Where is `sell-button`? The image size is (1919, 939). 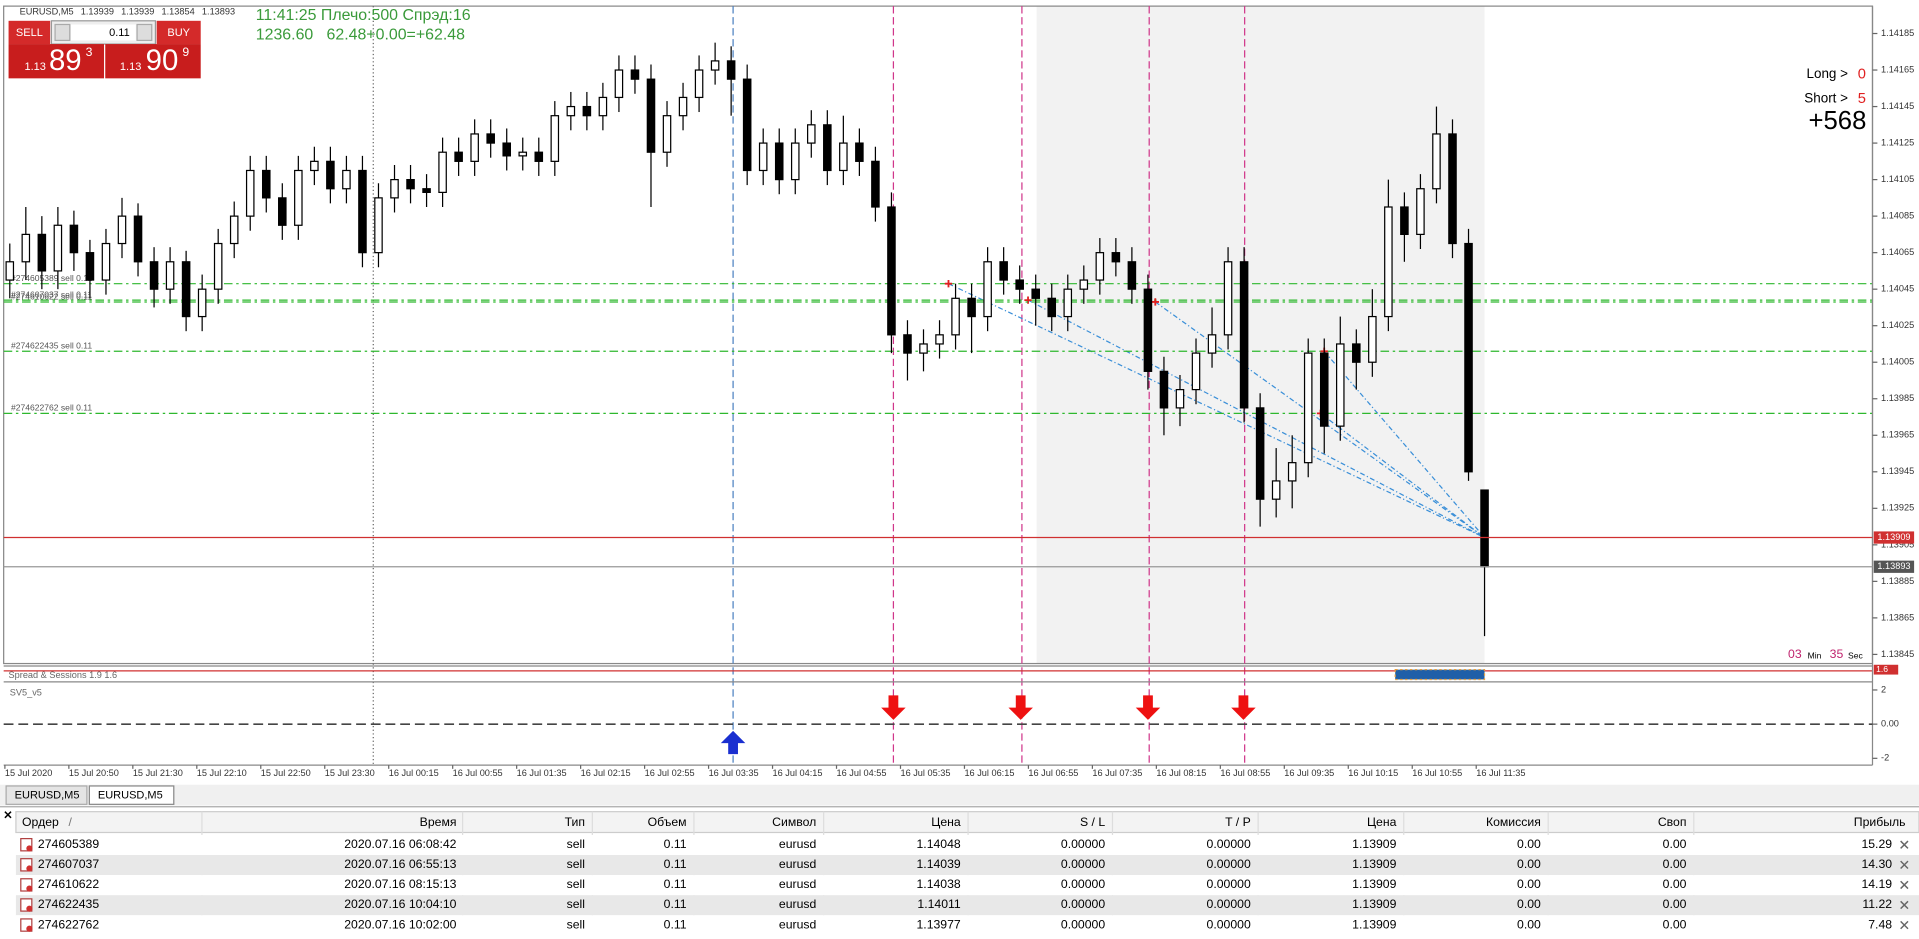 sell-button is located at coordinates (29, 32).